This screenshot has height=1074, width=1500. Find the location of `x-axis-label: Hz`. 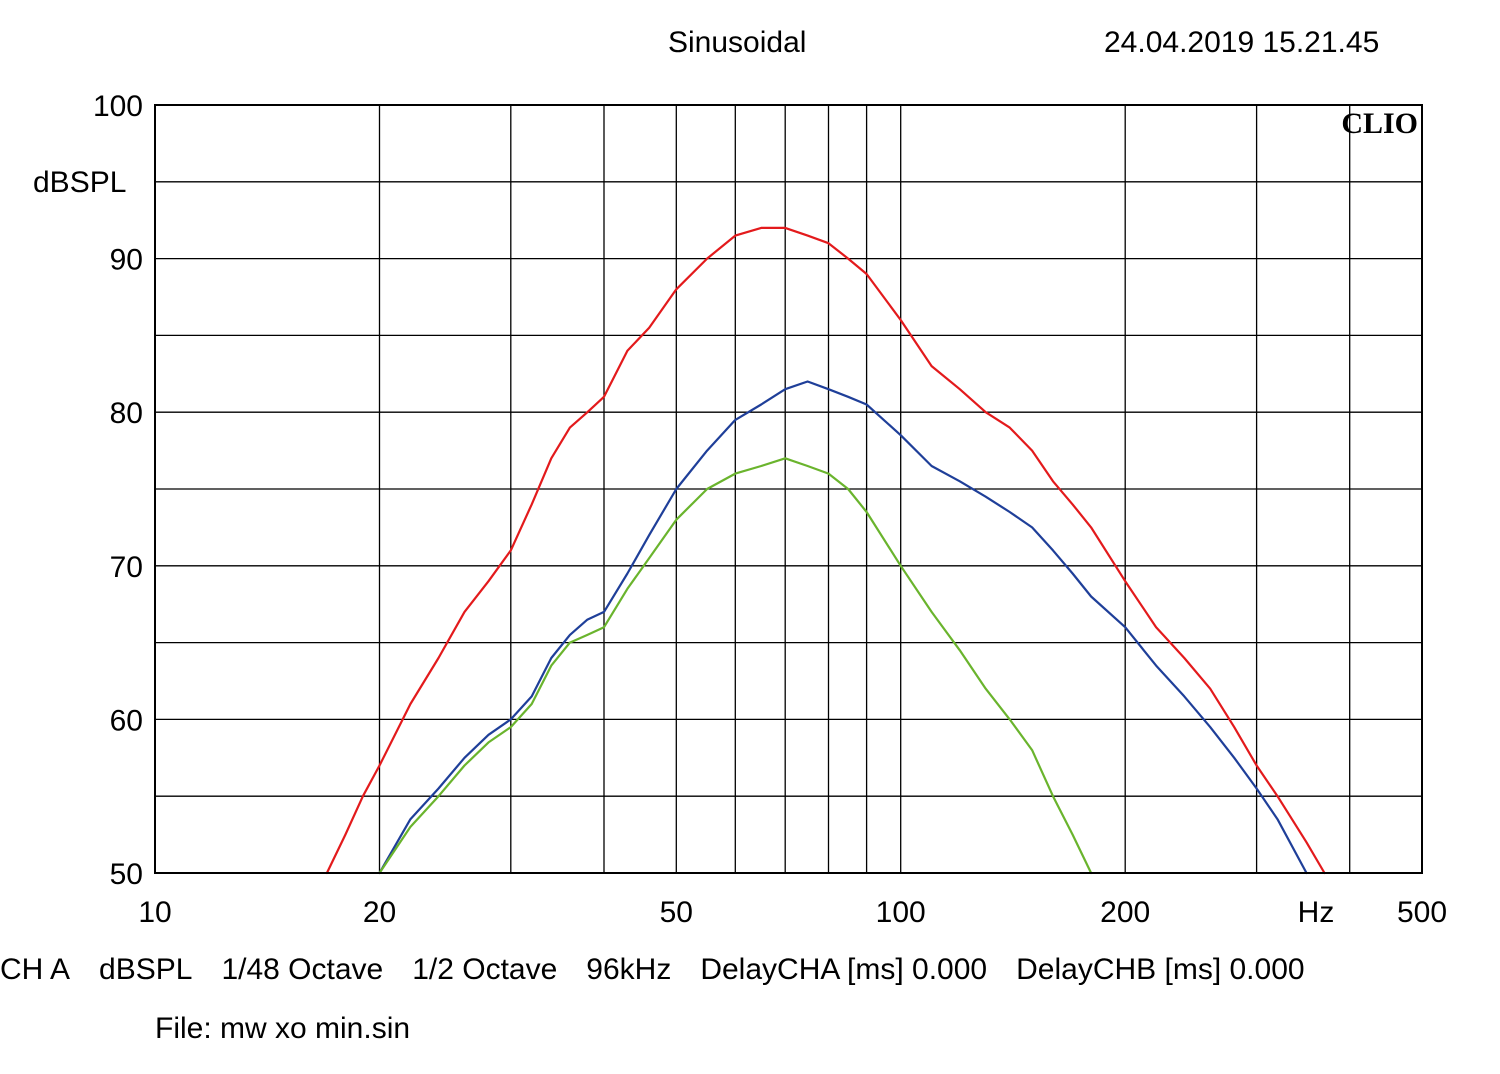

x-axis-label: Hz is located at coordinates (1316, 912).